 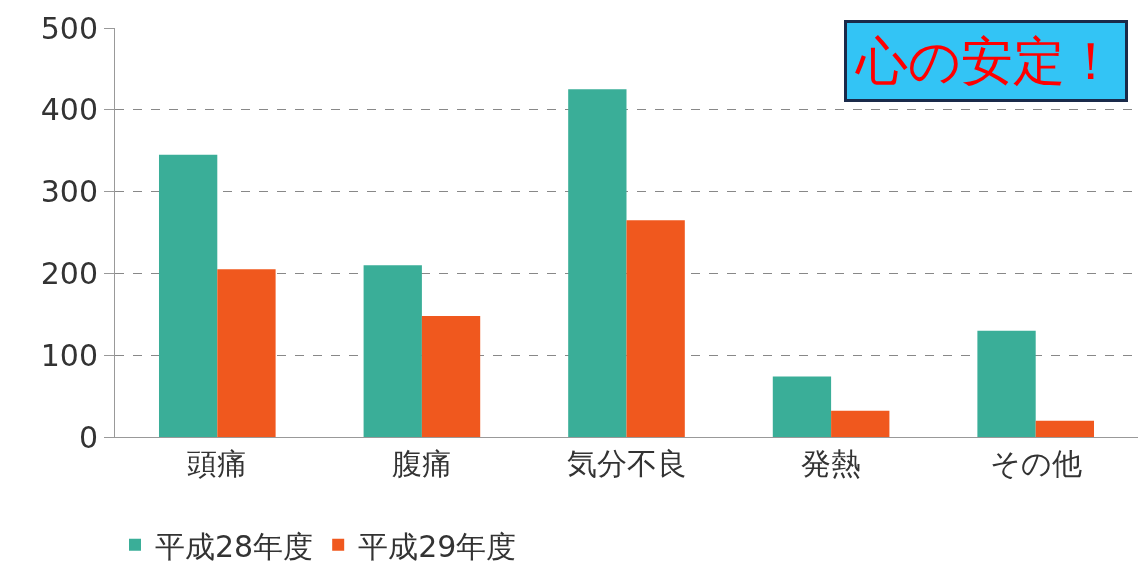 I want to click on legend-label: 平成29年度, so click(x=437, y=546).